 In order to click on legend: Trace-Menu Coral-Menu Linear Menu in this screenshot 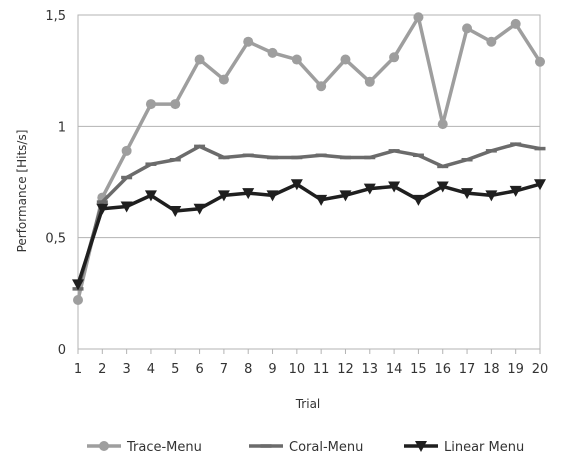, I will do `click(305, 447)`.